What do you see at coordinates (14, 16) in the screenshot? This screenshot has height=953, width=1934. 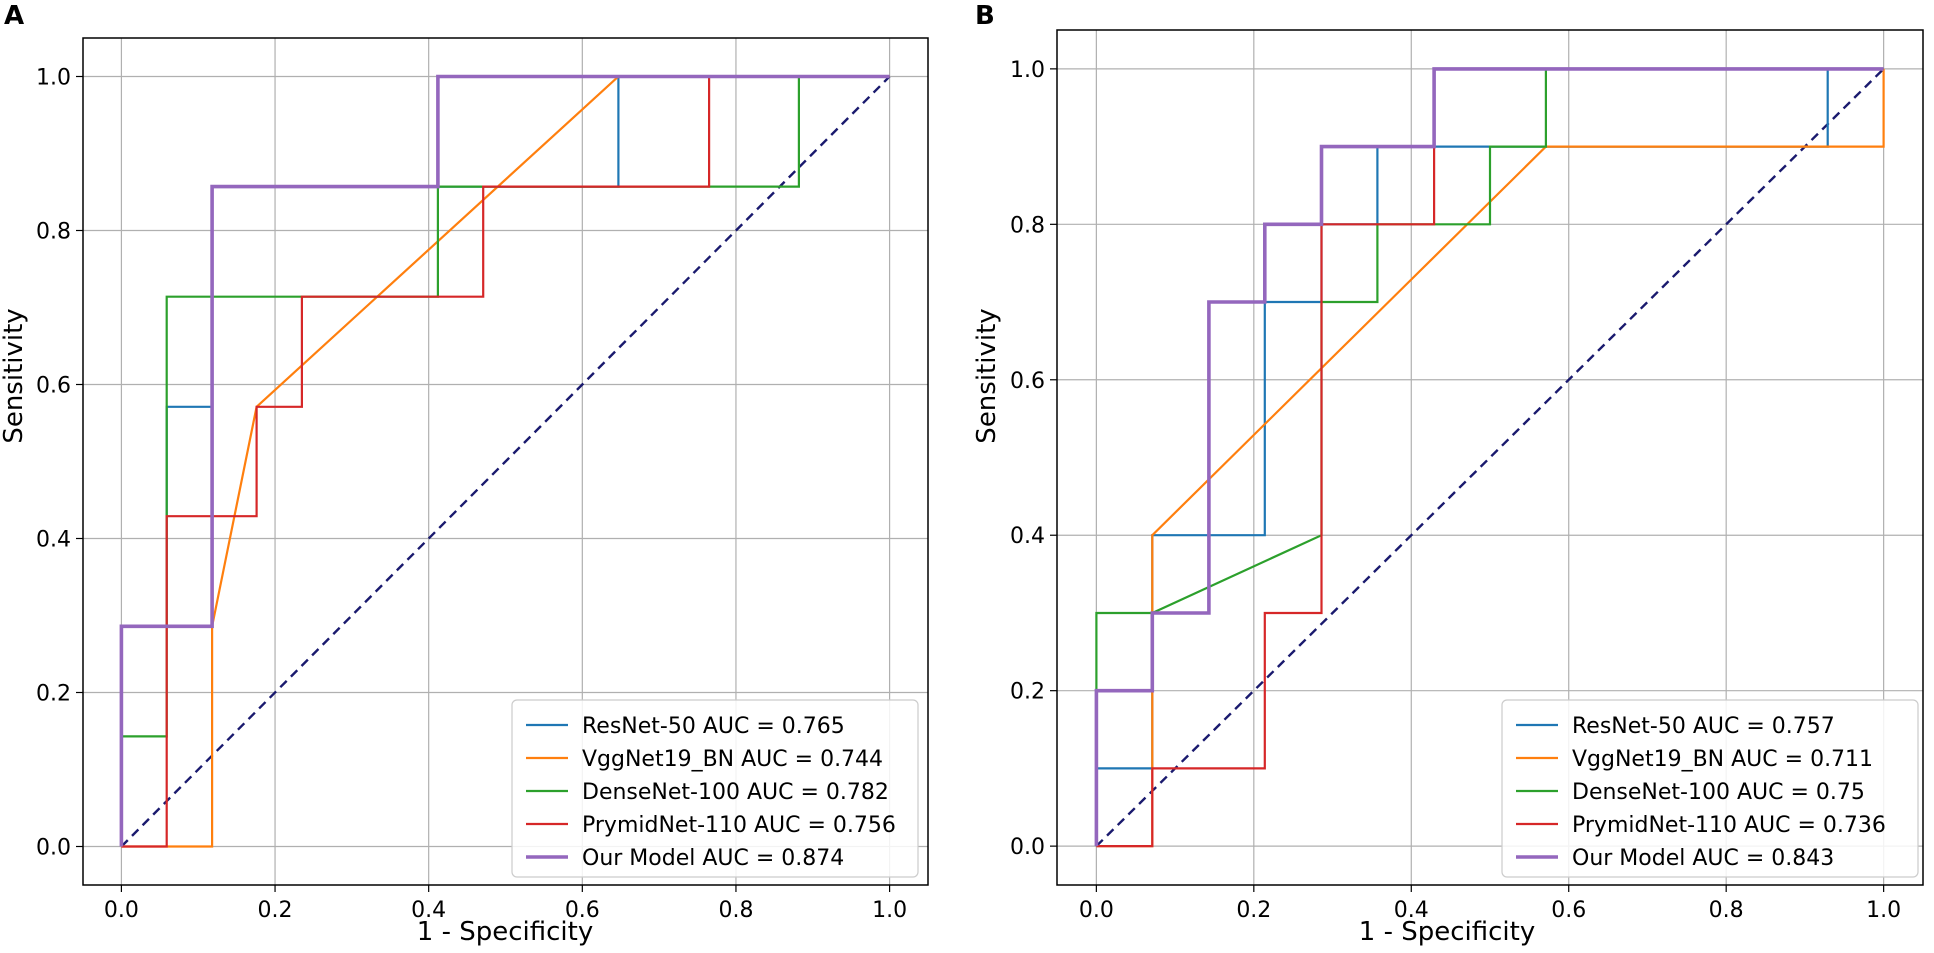 I see `panel-label-a: A` at bounding box center [14, 16].